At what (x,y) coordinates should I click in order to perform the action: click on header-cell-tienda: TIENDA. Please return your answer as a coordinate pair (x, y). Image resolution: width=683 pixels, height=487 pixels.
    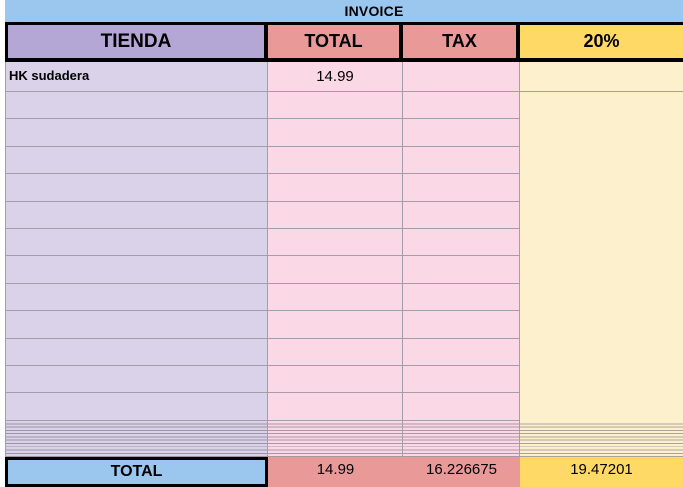
    Looking at the image, I should click on (136, 41).